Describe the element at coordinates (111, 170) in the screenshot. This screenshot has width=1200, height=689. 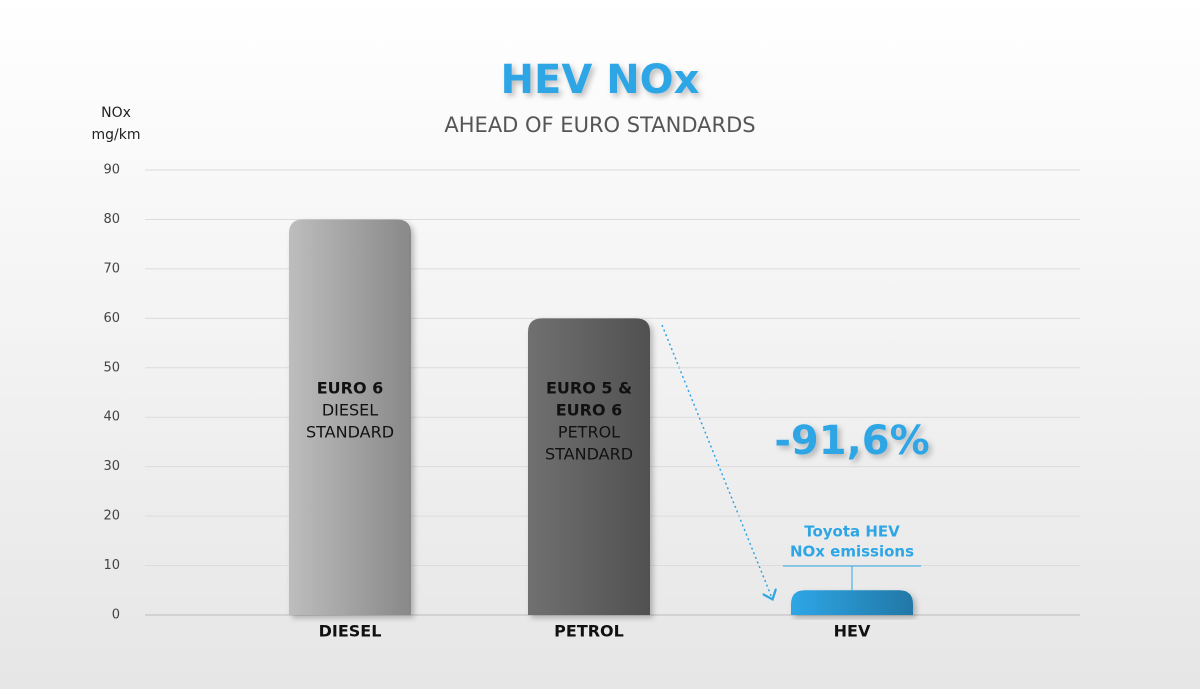
I see `y-tick-label: 90` at that location.